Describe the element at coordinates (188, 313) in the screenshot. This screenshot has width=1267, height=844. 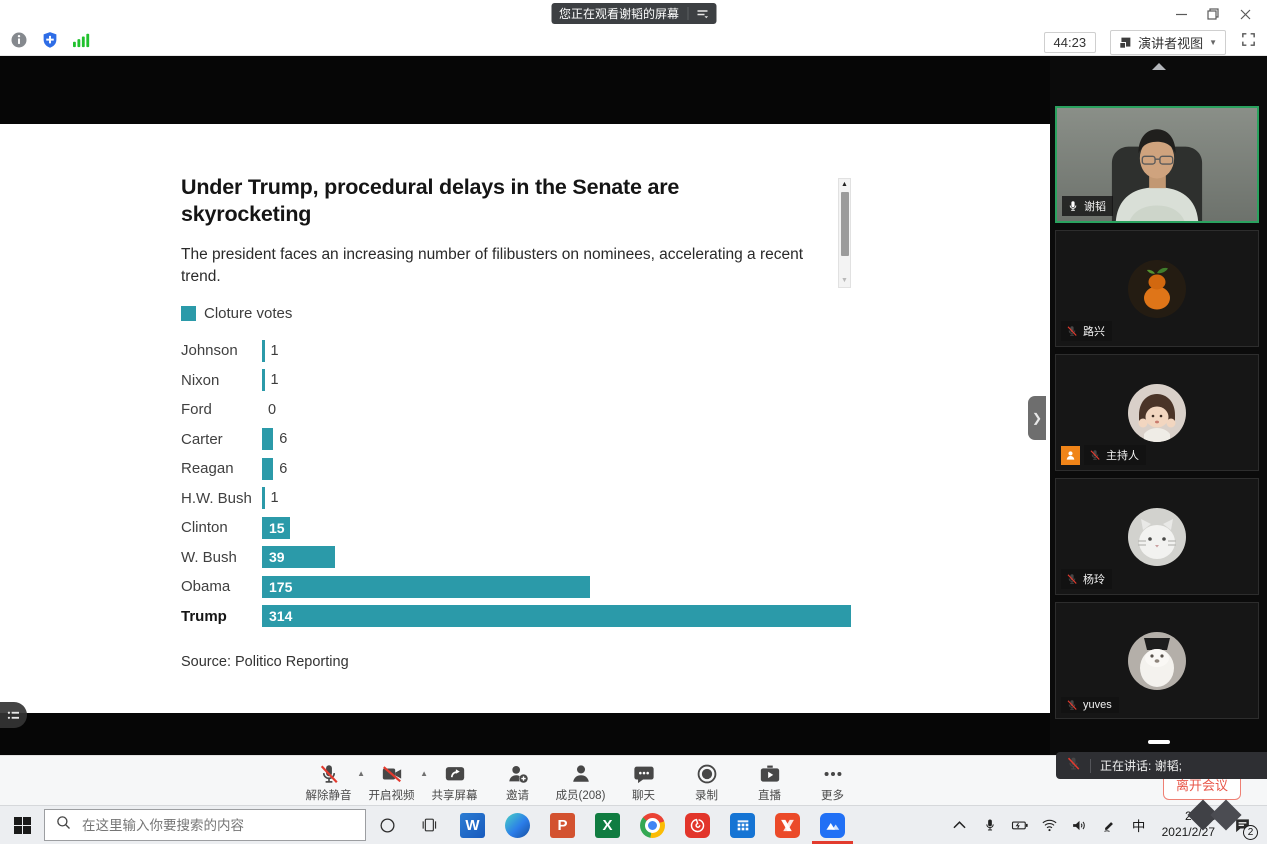
I see `legend-swatch` at that location.